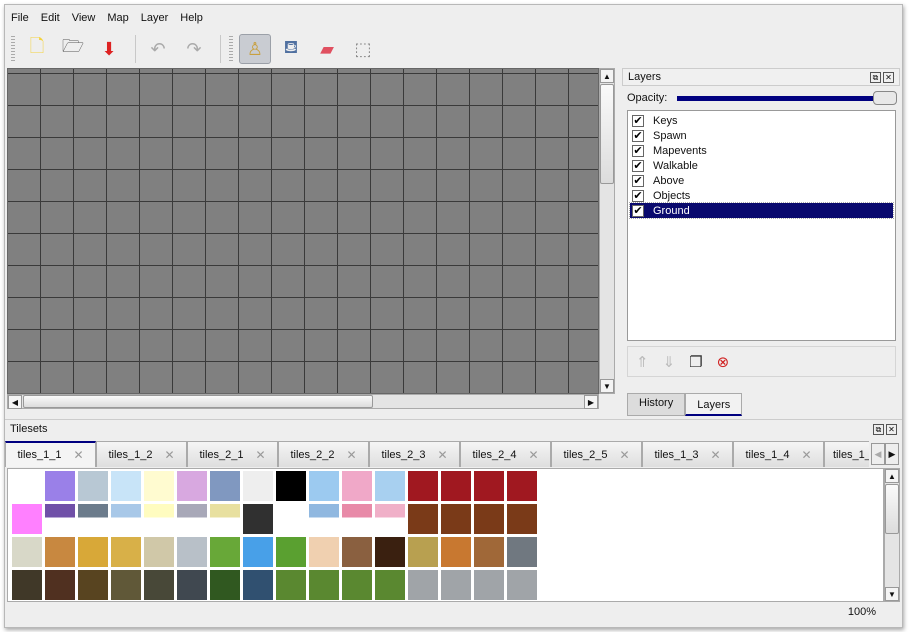  I want to click on tileset-tab: tiles_2_5 ✕, so click(596, 454).